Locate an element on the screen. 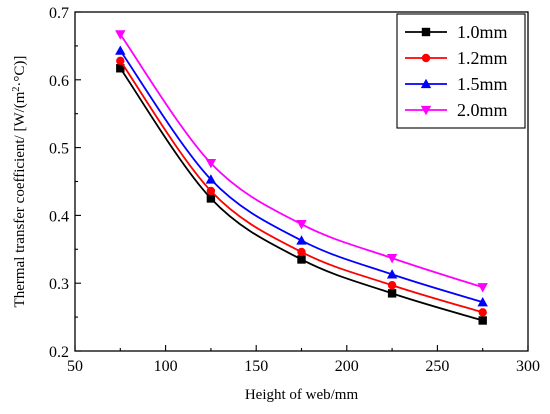 The image size is (550, 414). legend-box is located at coordinates (461, 71).